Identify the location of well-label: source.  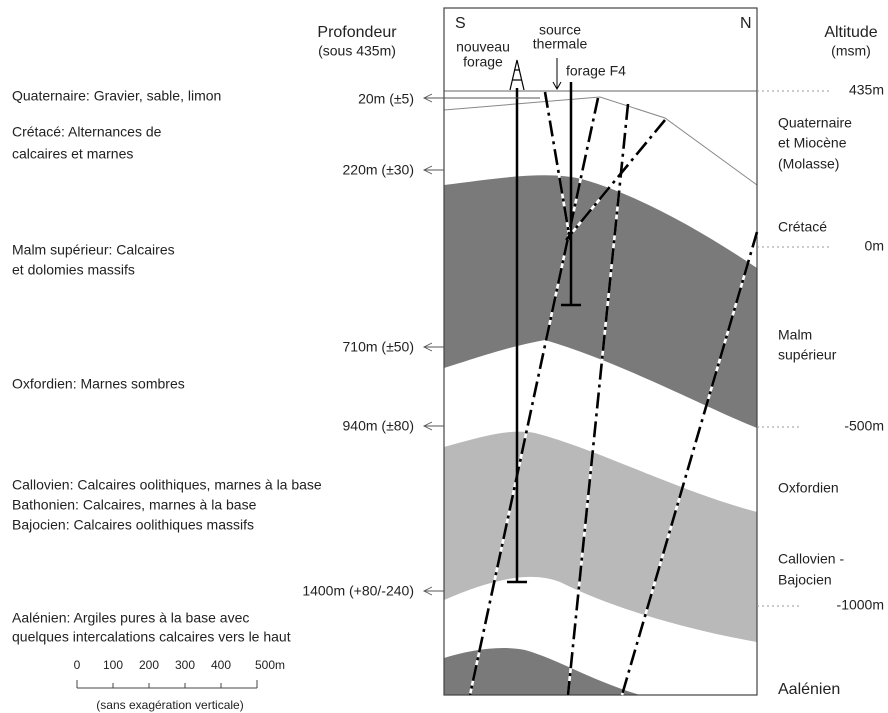
(560, 30).